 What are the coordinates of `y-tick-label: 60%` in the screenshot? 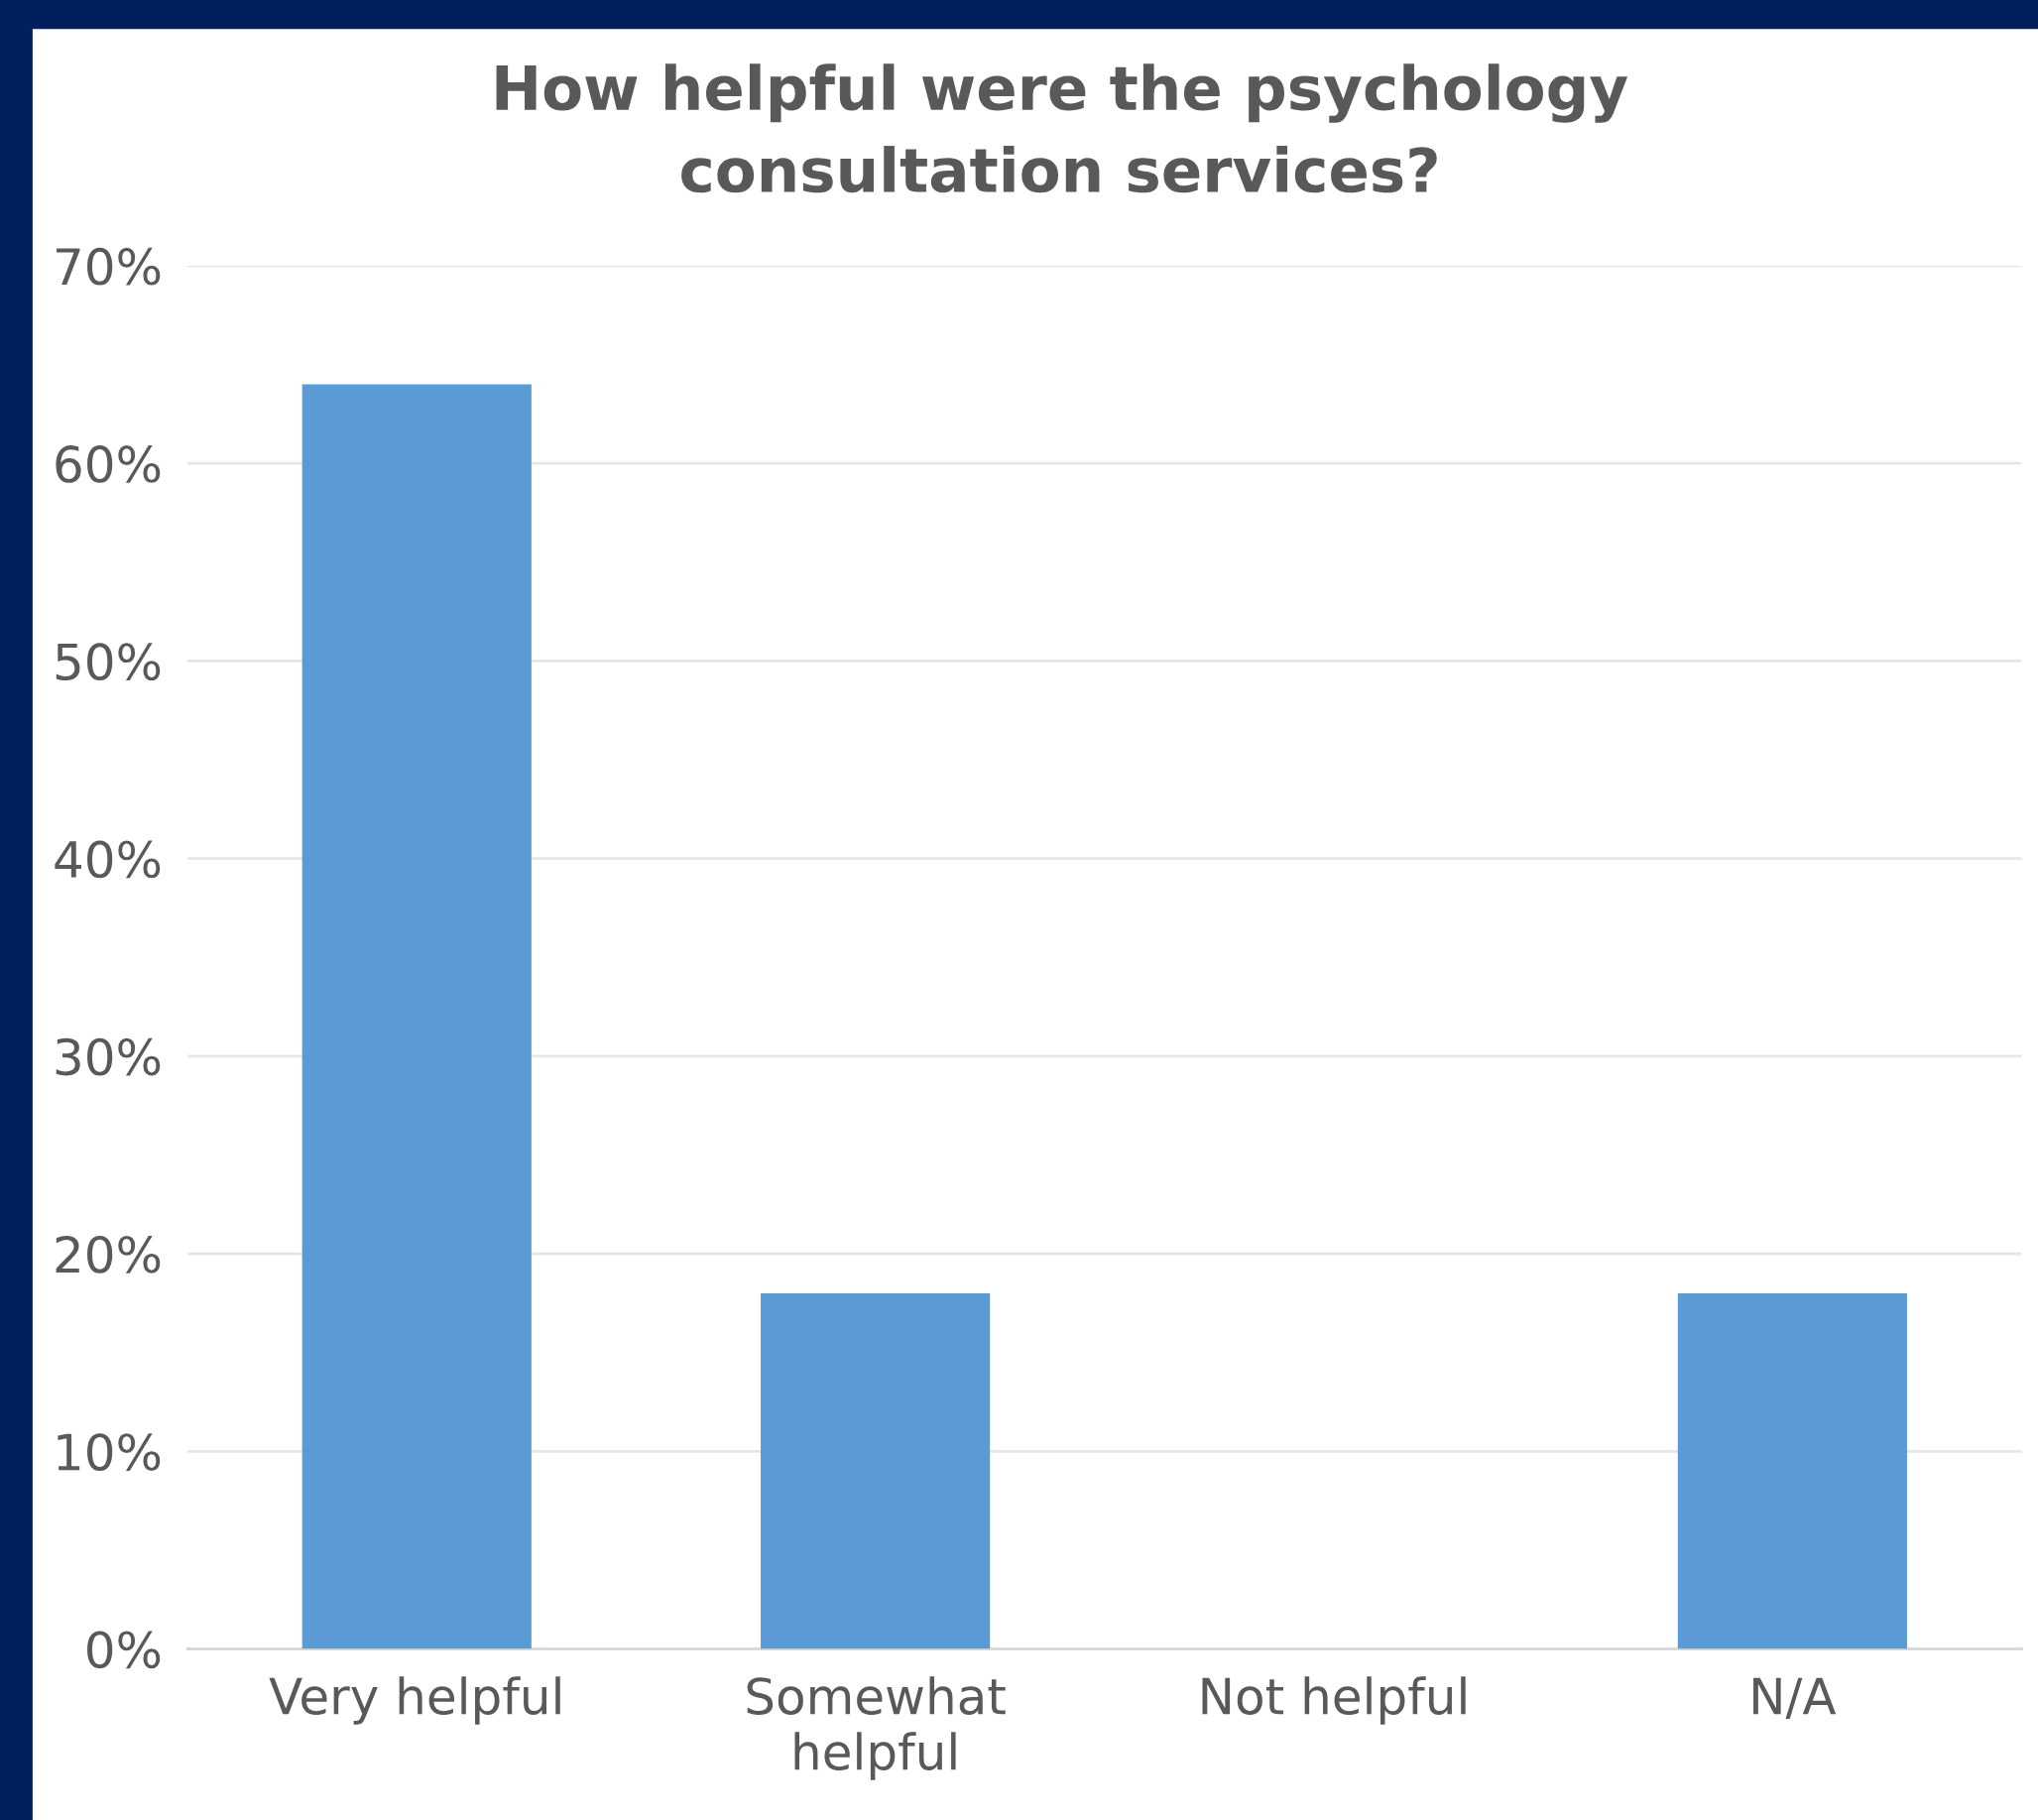 It's located at (108, 464).